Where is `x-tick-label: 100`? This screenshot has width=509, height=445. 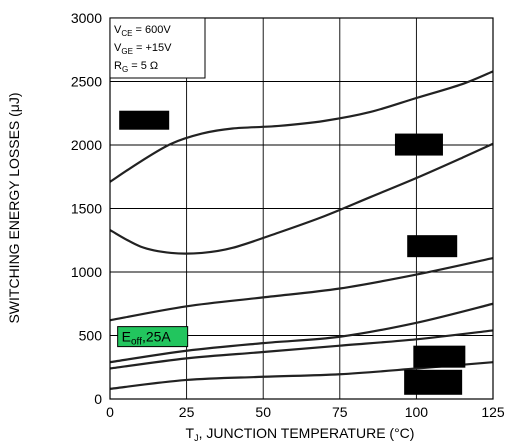
x-tick-label: 100 is located at coordinates (417, 412).